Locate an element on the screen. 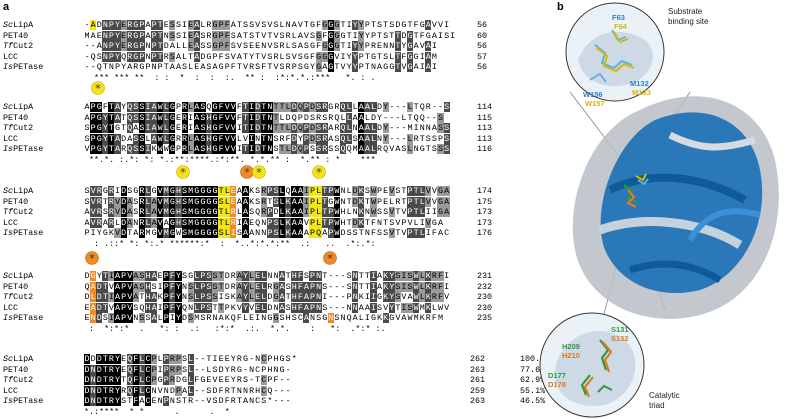 The width and height of the screenshot is (800, 419). asterisk-marker-orange-3: * is located at coordinates (330, 258).